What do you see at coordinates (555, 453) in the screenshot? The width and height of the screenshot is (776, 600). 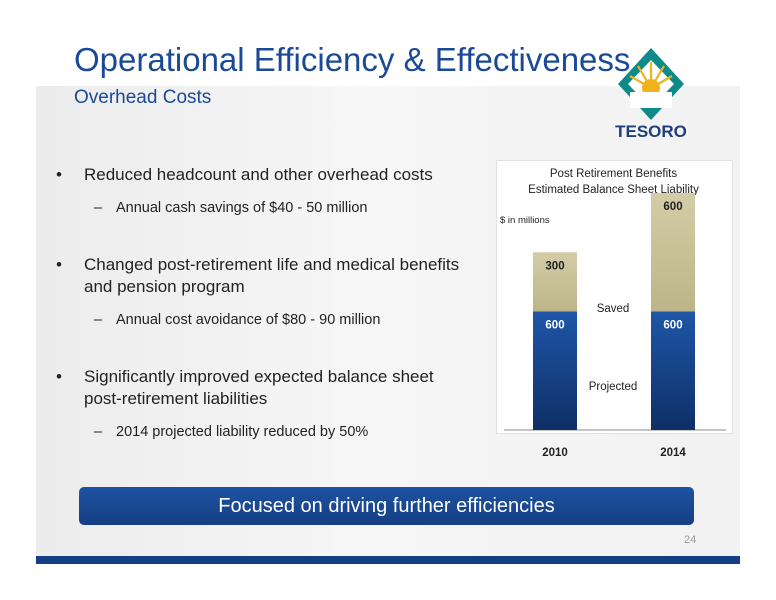 I see `x-tick-label: 2010` at bounding box center [555, 453].